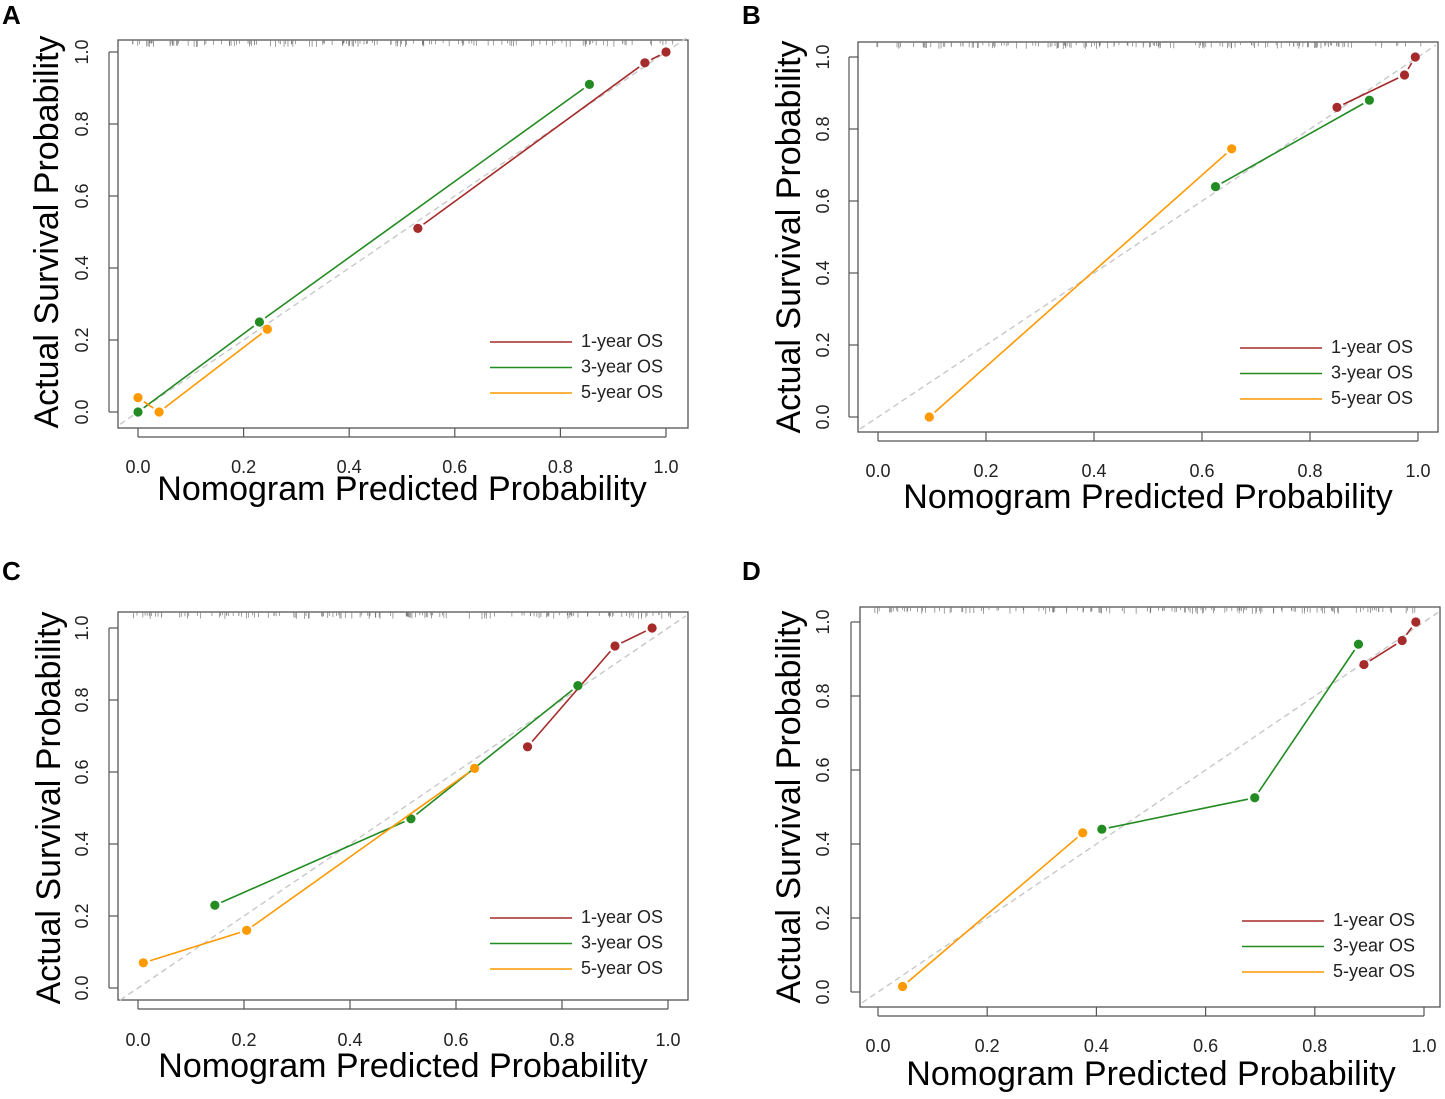 The image size is (1445, 1099). I want to click on rug-marks, so click(1149, 45).